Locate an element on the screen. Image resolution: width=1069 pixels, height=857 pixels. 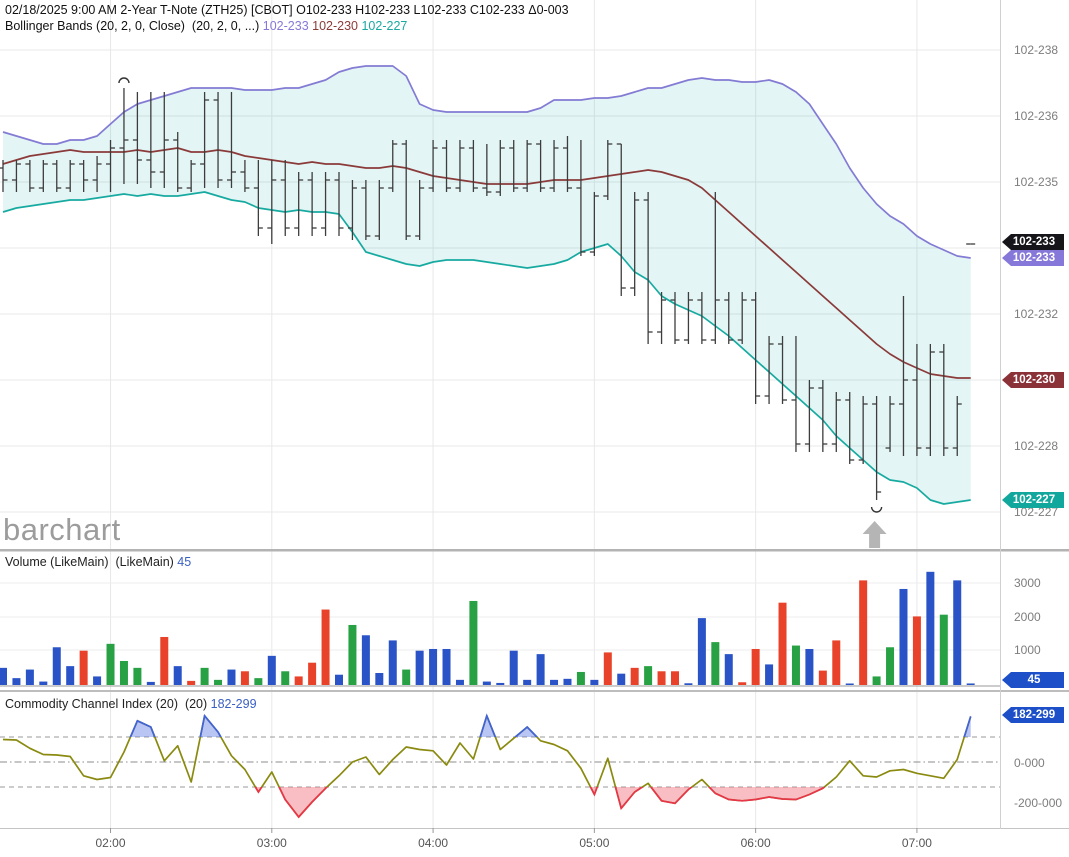
cci-axis-label: -200-000 is located at coordinates (1038, 803).